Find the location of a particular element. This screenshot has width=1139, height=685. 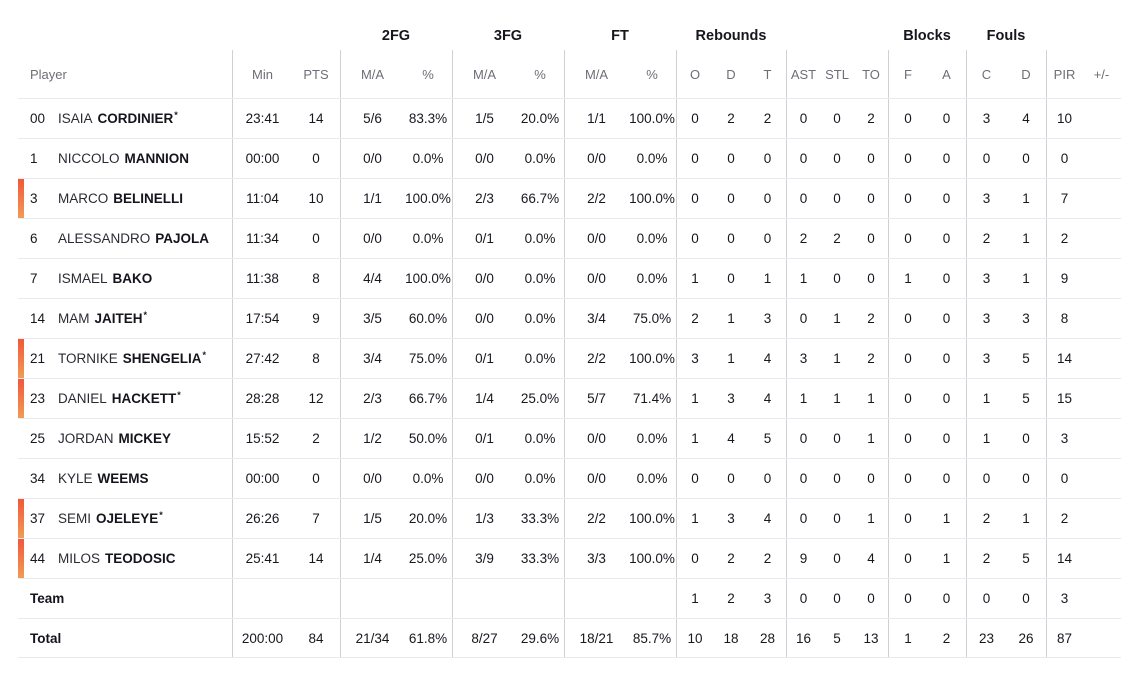

player-number: 34 is located at coordinates (38, 478).